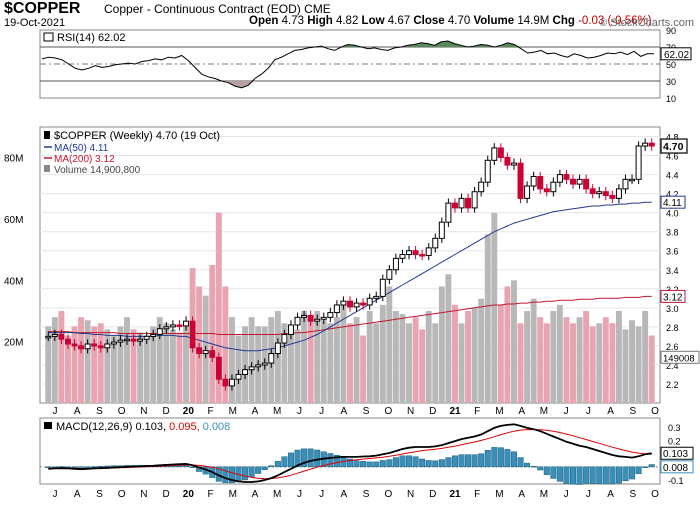  Describe the element at coordinates (674, 146) in the screenshot. I see `close-last-box` at that location.